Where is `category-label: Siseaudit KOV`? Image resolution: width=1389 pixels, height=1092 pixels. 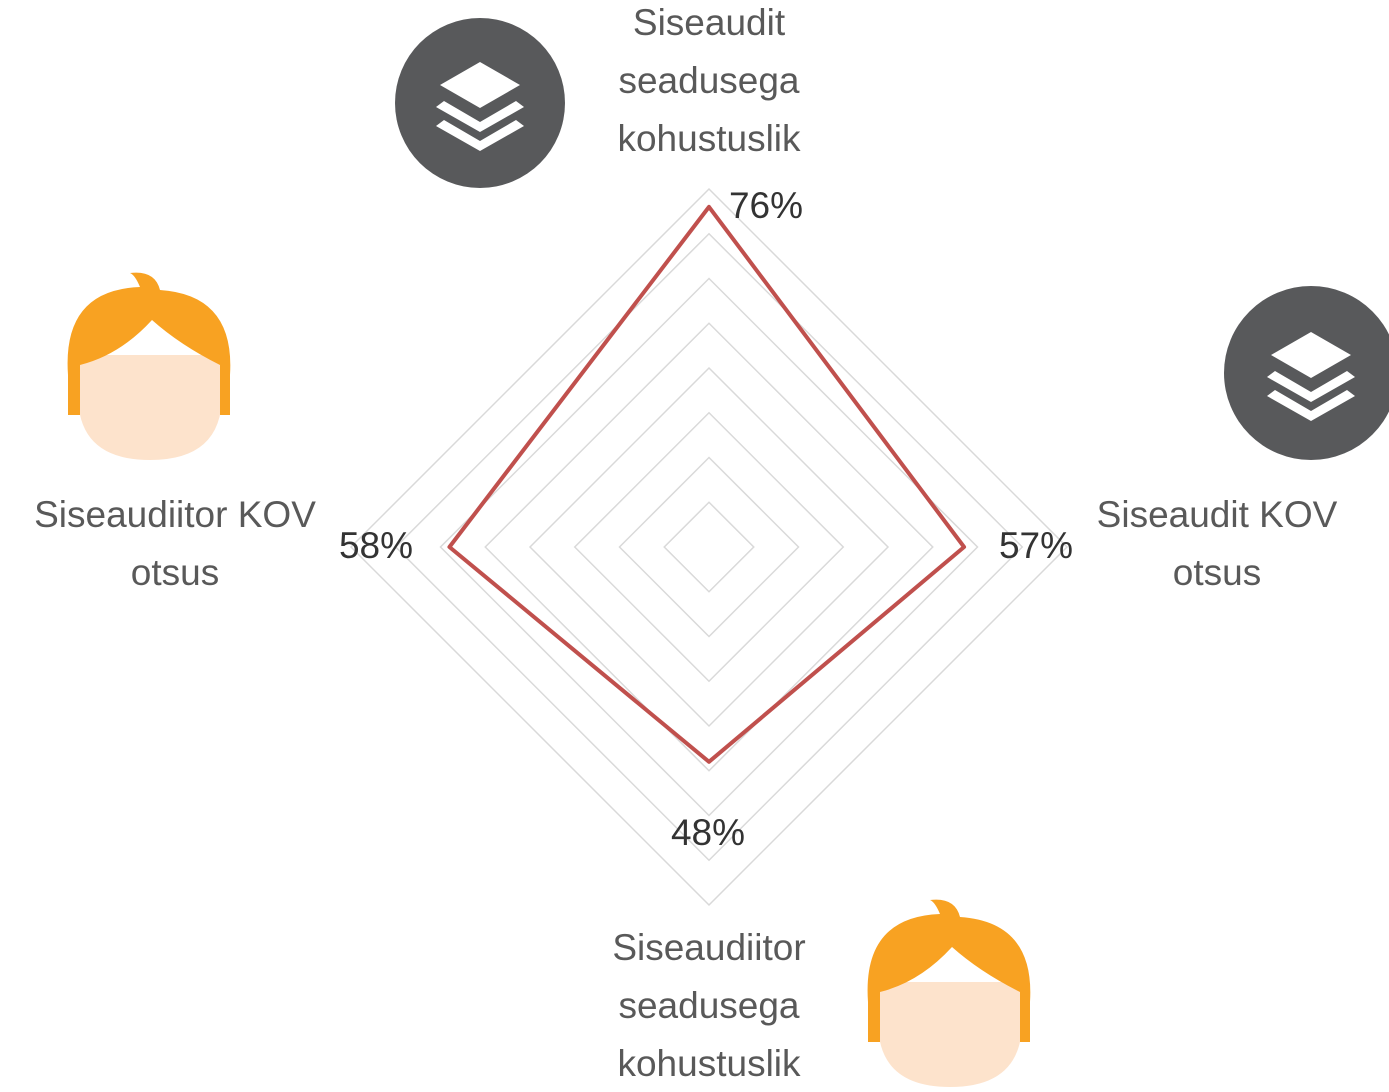 category-label: Siseaudit KOV is located at coordinates (1217, 514).